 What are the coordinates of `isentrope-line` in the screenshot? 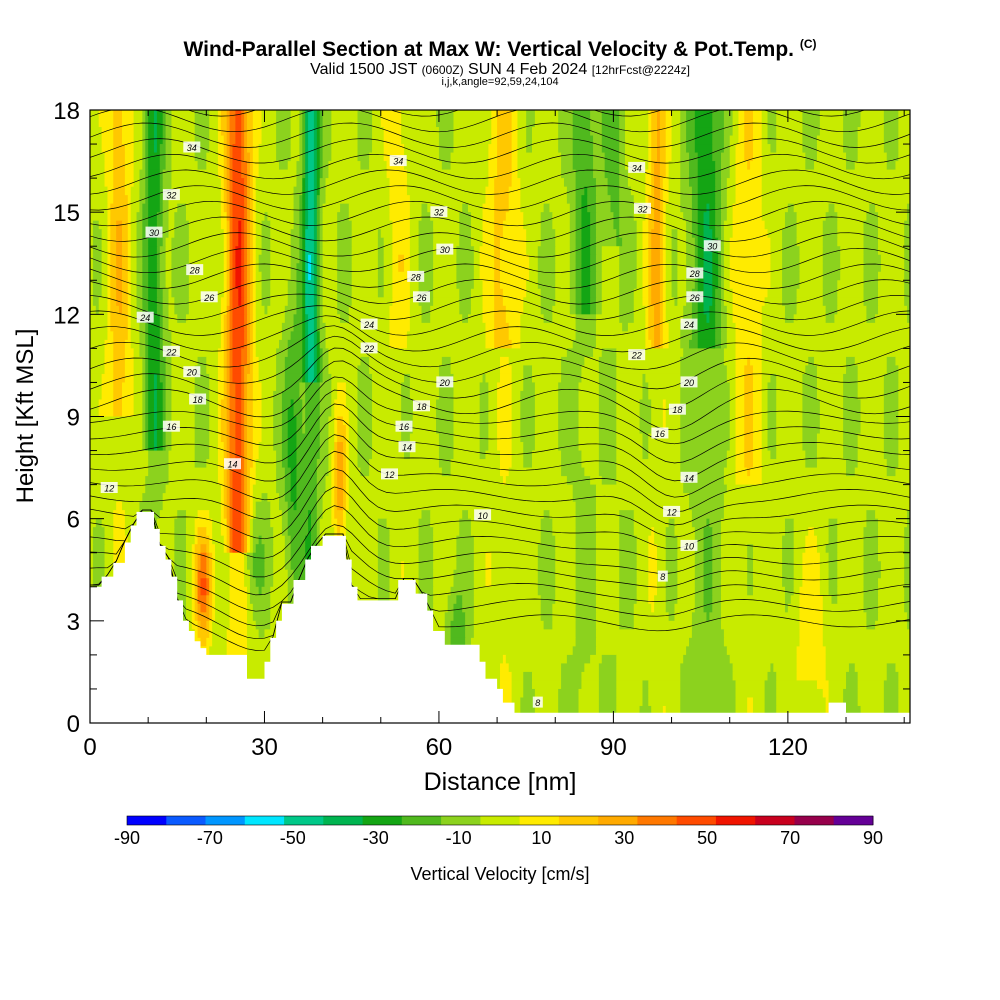 It's located at (500, 362).